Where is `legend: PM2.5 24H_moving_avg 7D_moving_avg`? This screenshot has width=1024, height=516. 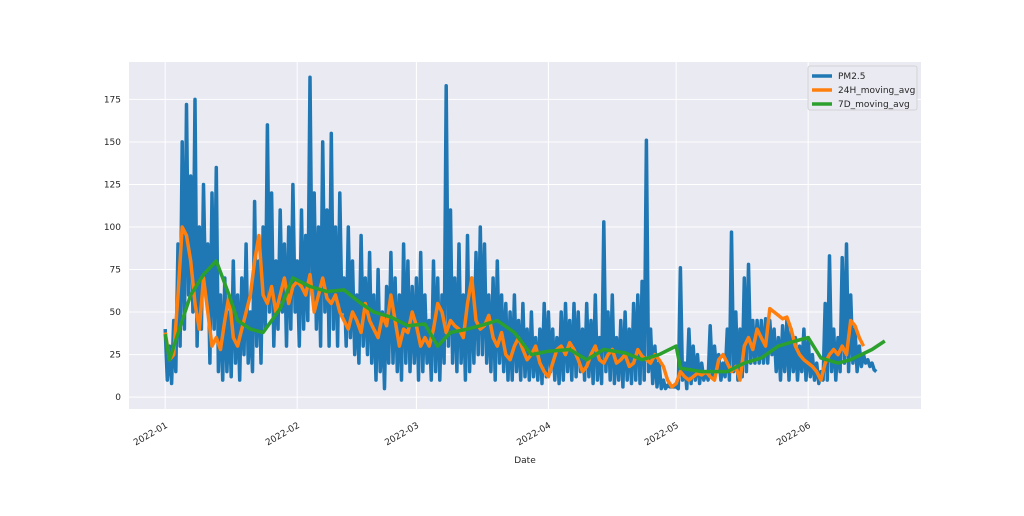
legend: PM2.5 24H_moving_avg 7D_moving_avg is located at coordinates (862, 88).